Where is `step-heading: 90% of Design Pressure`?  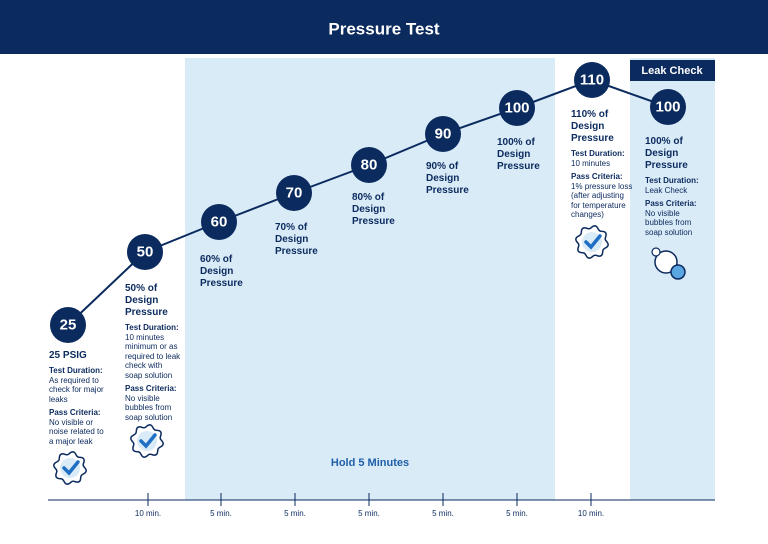
step-heading: 90% of Design Pressure is located at coordinates (447, 178).